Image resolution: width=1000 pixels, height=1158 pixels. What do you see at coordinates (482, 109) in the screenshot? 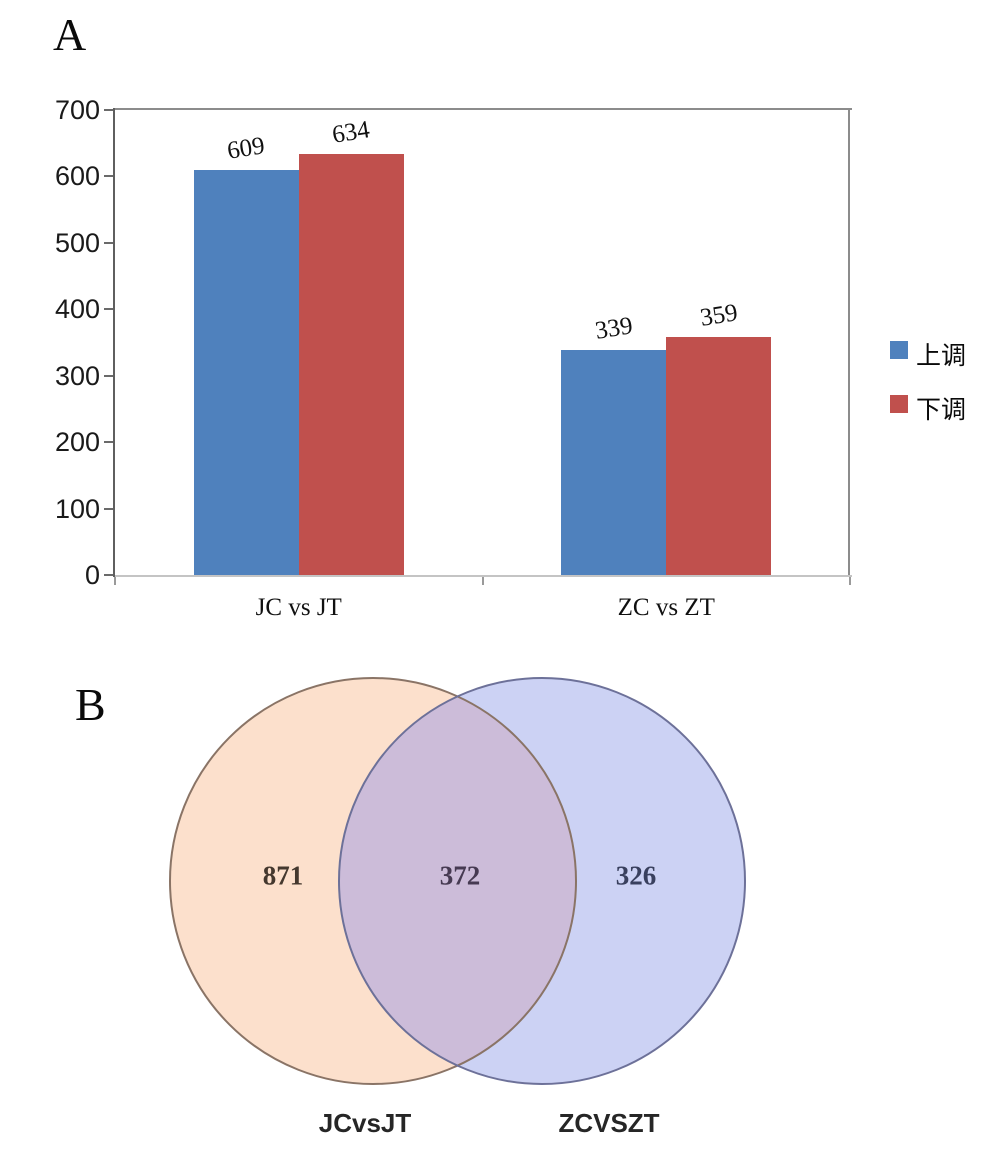
I see `plot-border-top` at bounding box center [482, 109].